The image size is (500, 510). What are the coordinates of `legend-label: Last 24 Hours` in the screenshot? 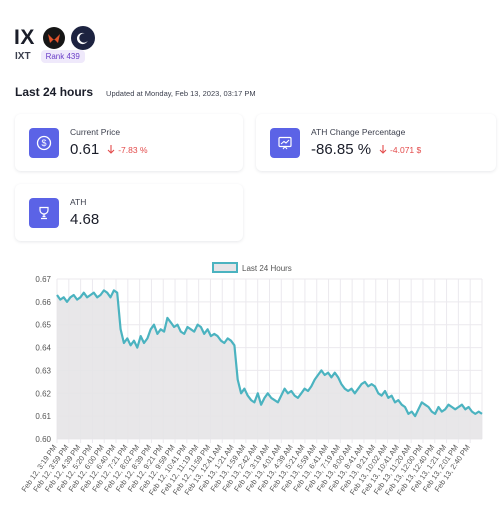 It's located at (267, 268).